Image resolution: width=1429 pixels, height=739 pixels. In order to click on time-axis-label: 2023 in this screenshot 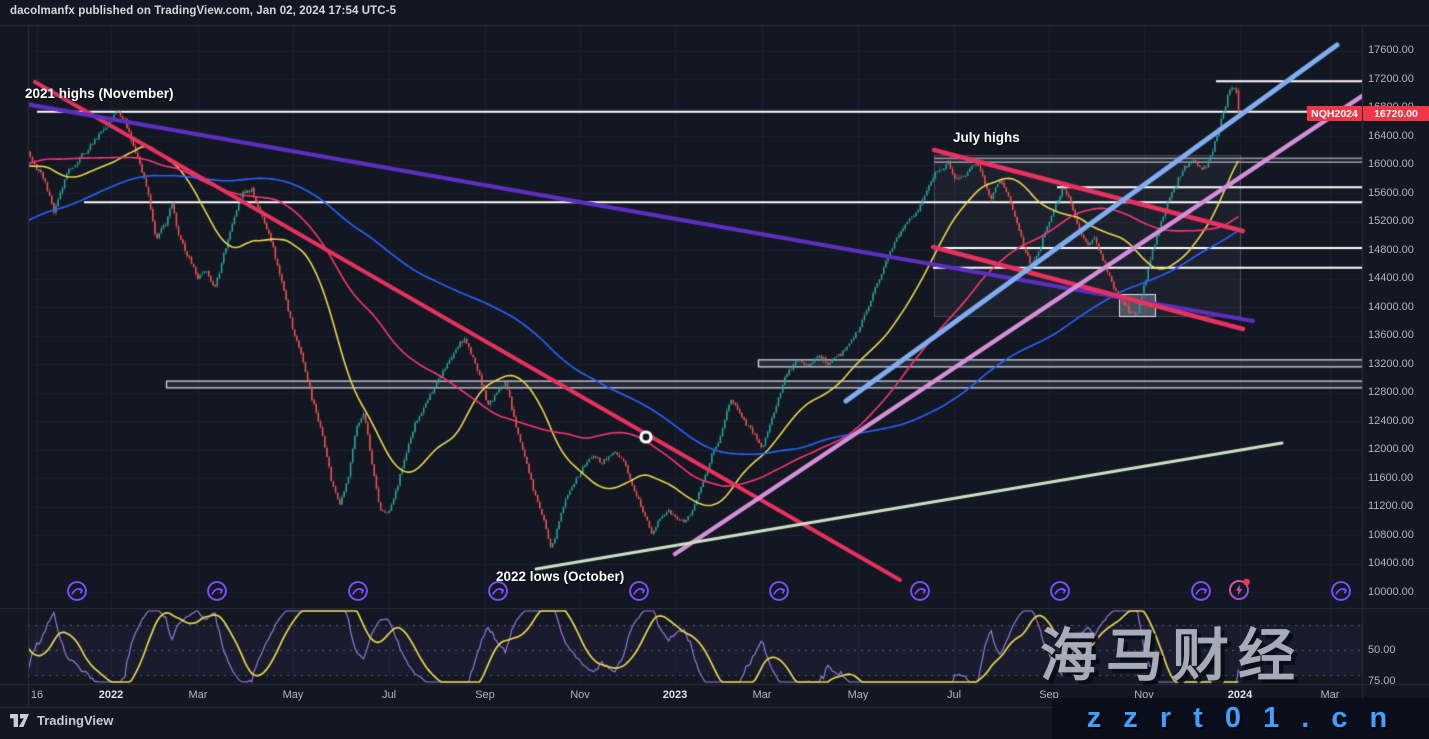, I will do `click(675, 695)`.